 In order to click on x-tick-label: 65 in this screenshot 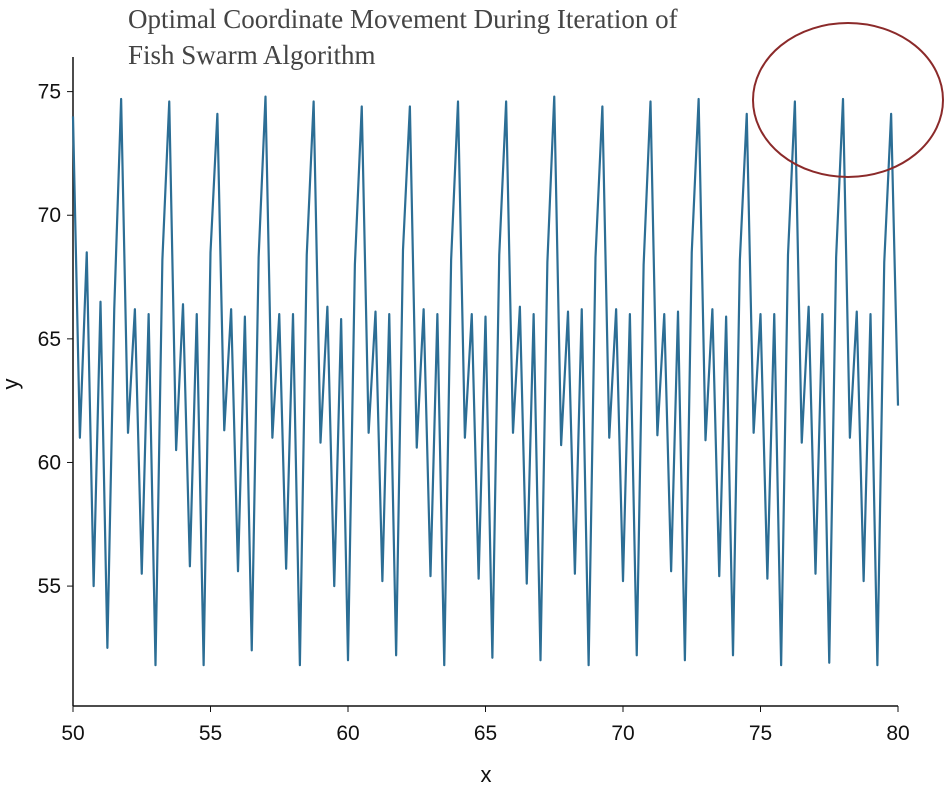, I will do `click(485, 733)`.